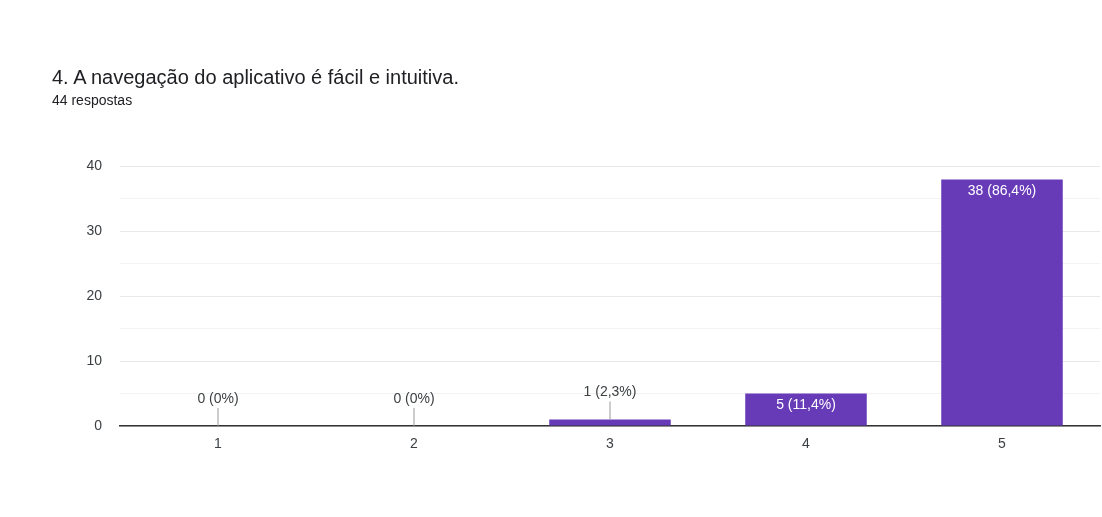  Describe the element at coordinates (806, 404) in the screenshot. I see `data-label: 5 (11,4%)` at that location.